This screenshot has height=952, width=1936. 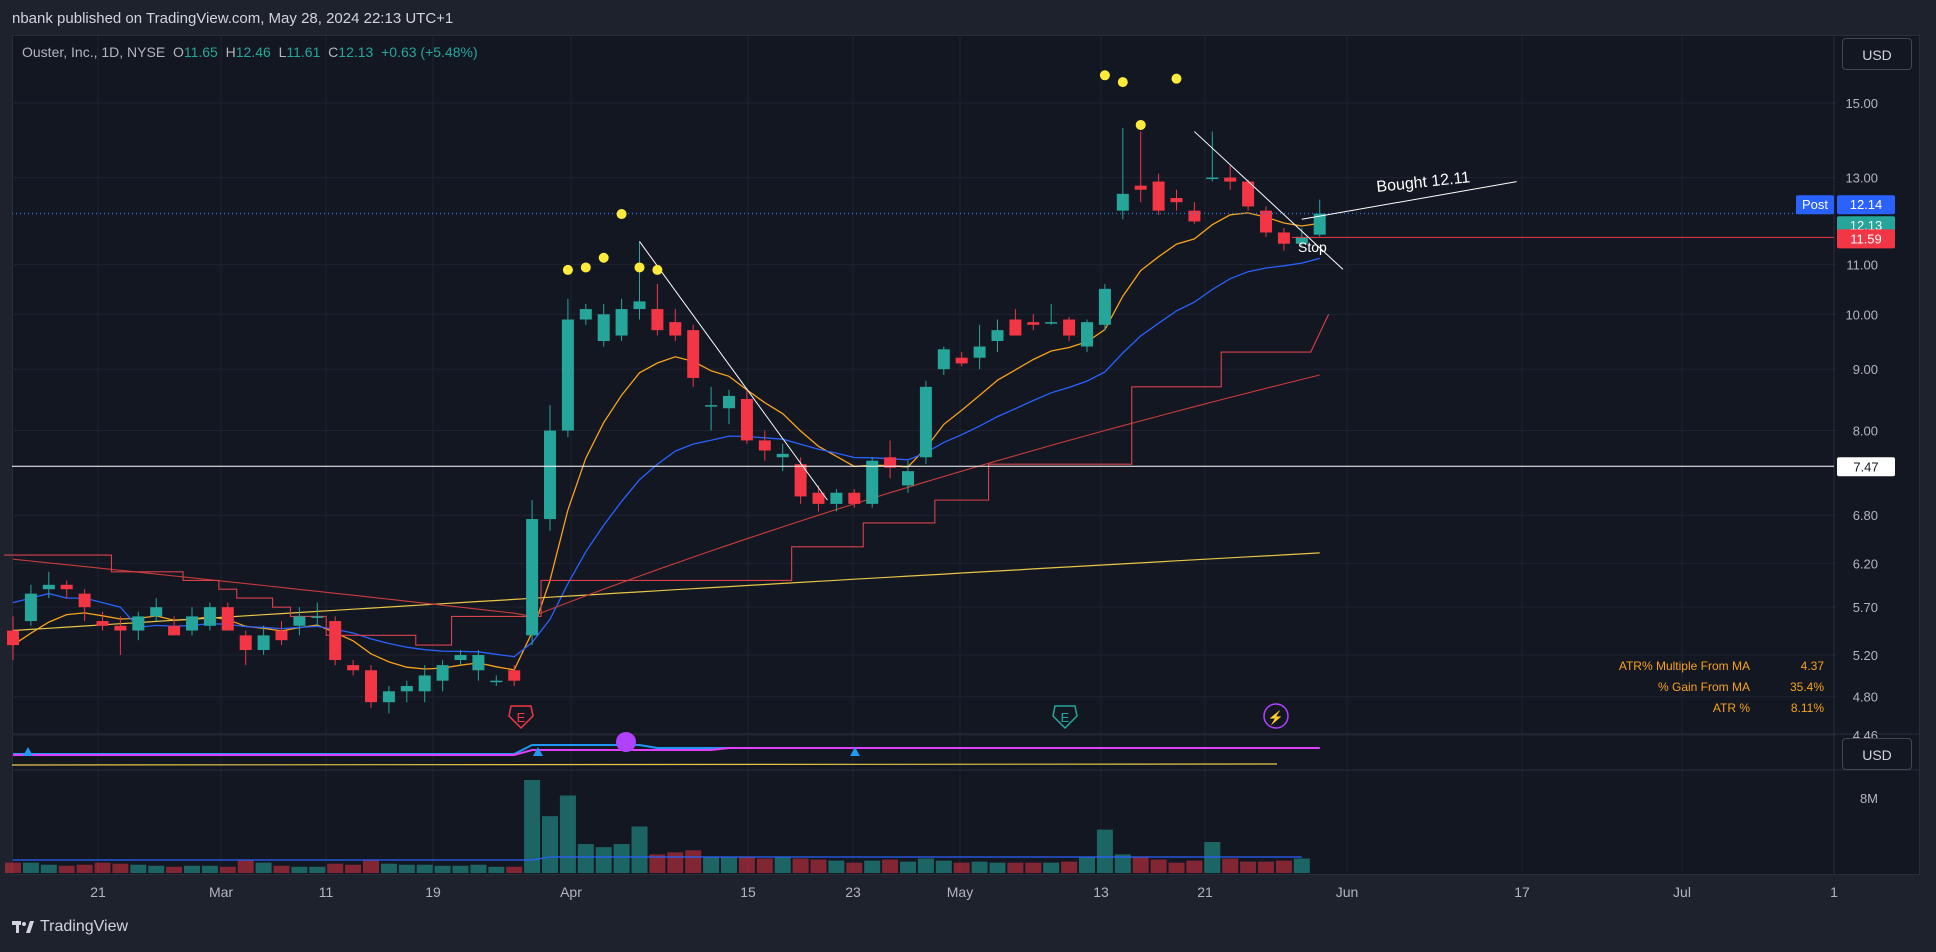 I want to click on flash-marker-icon, so click(x=1276, y=716).